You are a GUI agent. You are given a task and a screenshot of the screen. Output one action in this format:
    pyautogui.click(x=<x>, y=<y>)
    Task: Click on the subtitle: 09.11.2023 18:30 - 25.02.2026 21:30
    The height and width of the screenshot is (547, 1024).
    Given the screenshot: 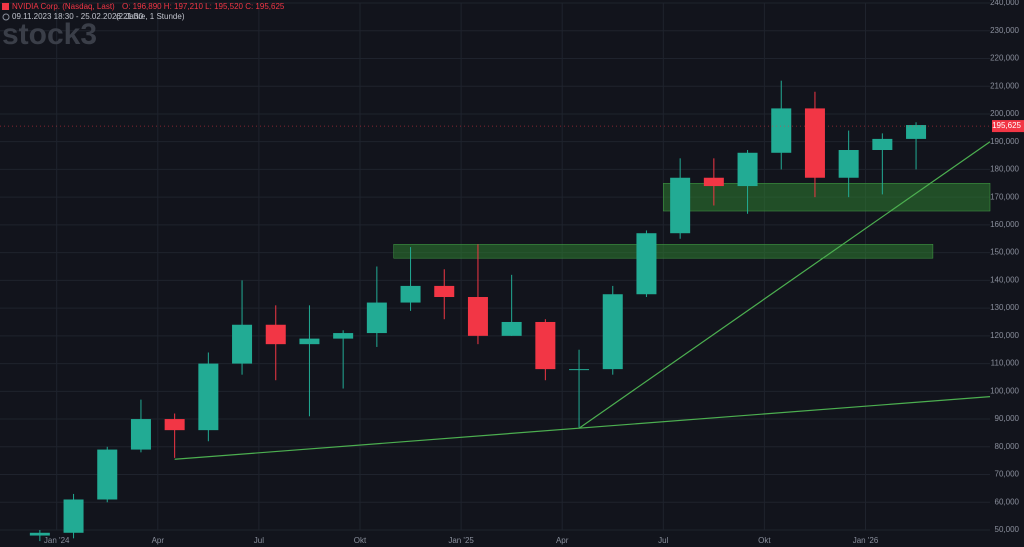 What is the action you would take?
    pyautogui.click(x=78, y=16)
    